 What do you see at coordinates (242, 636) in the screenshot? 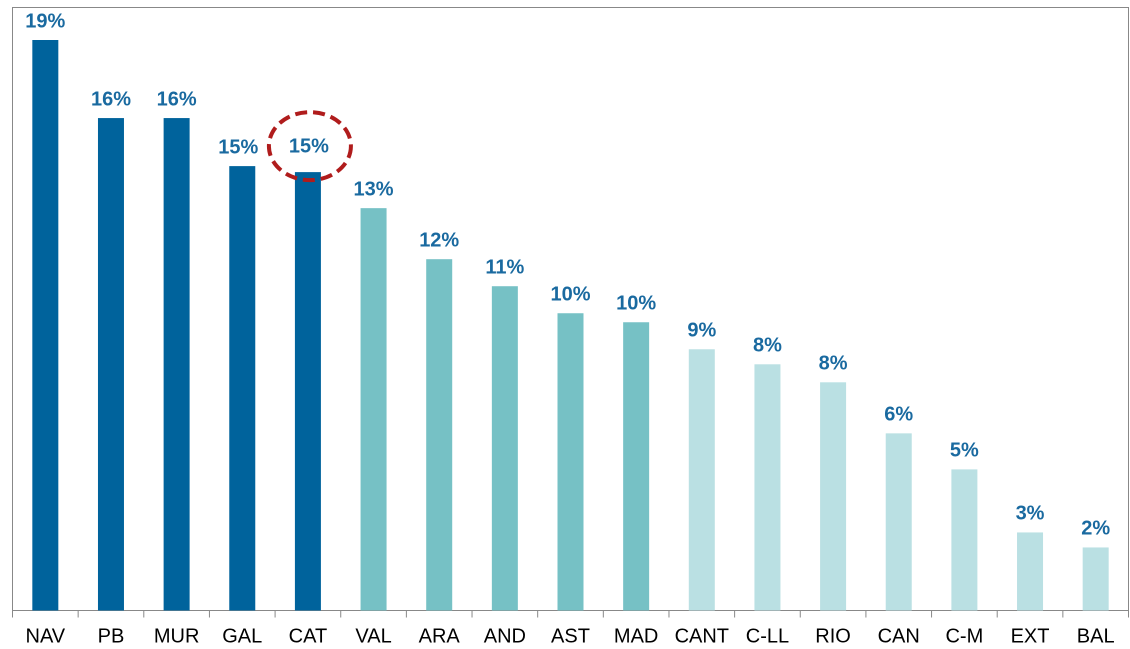
I see `x-tick-label: GAL` at bounding box center [242, 636].